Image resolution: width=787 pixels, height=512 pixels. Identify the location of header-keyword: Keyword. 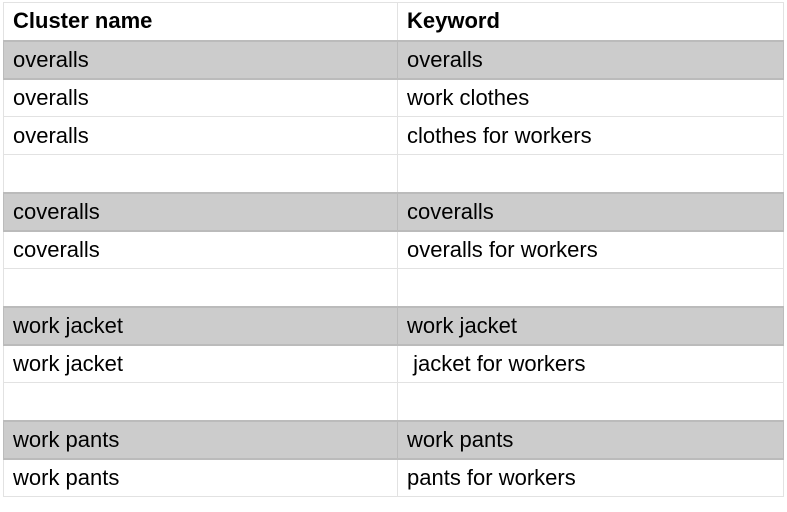
(590, 21).